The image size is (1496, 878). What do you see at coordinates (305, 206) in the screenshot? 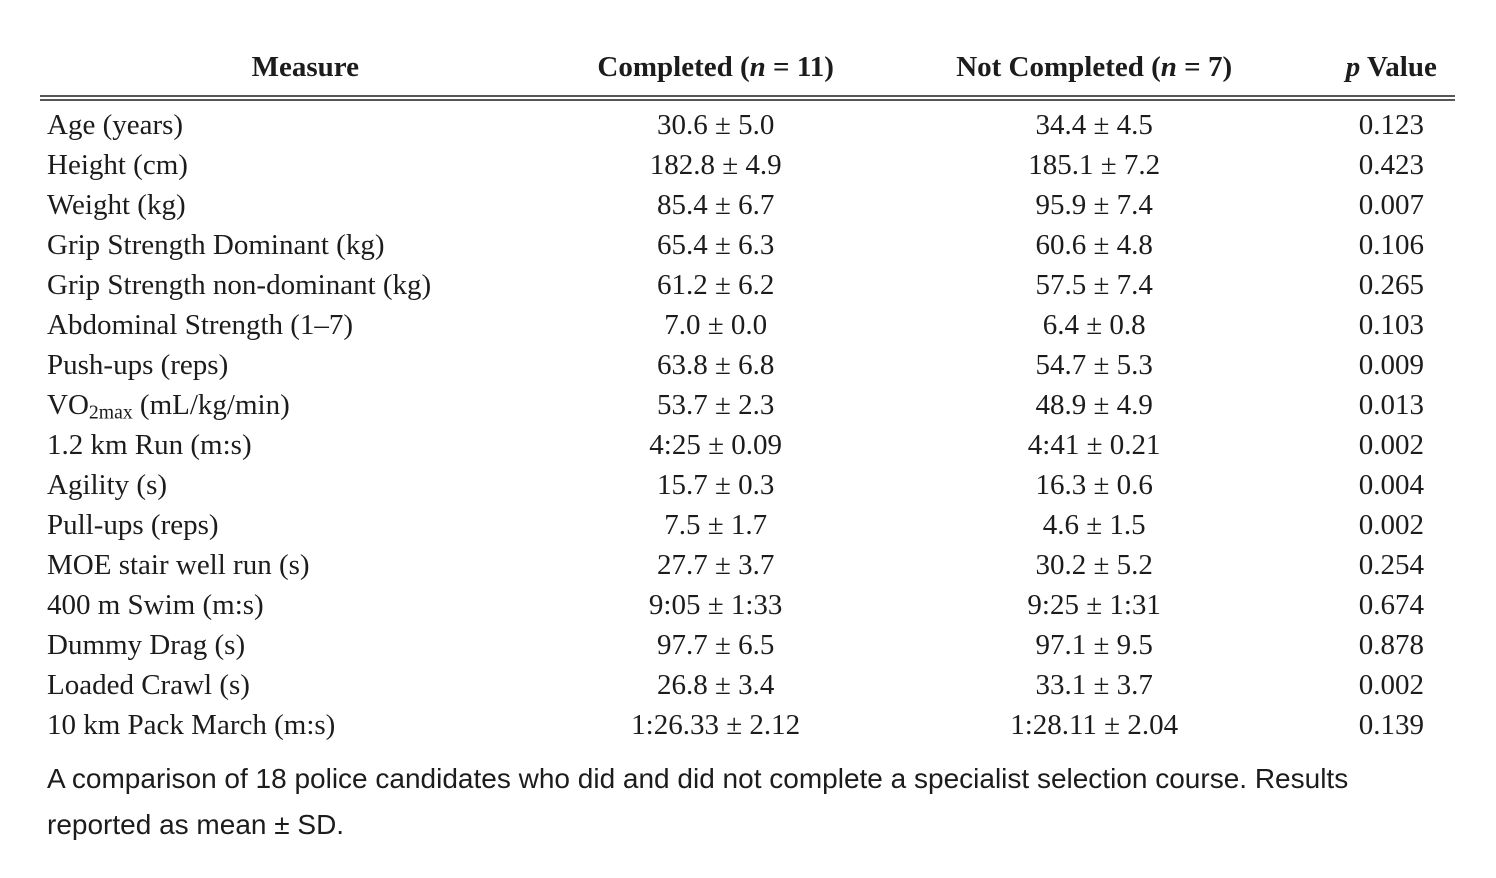
I see `measure-cell: Weight (kg)` at bounding box center [305, 206].